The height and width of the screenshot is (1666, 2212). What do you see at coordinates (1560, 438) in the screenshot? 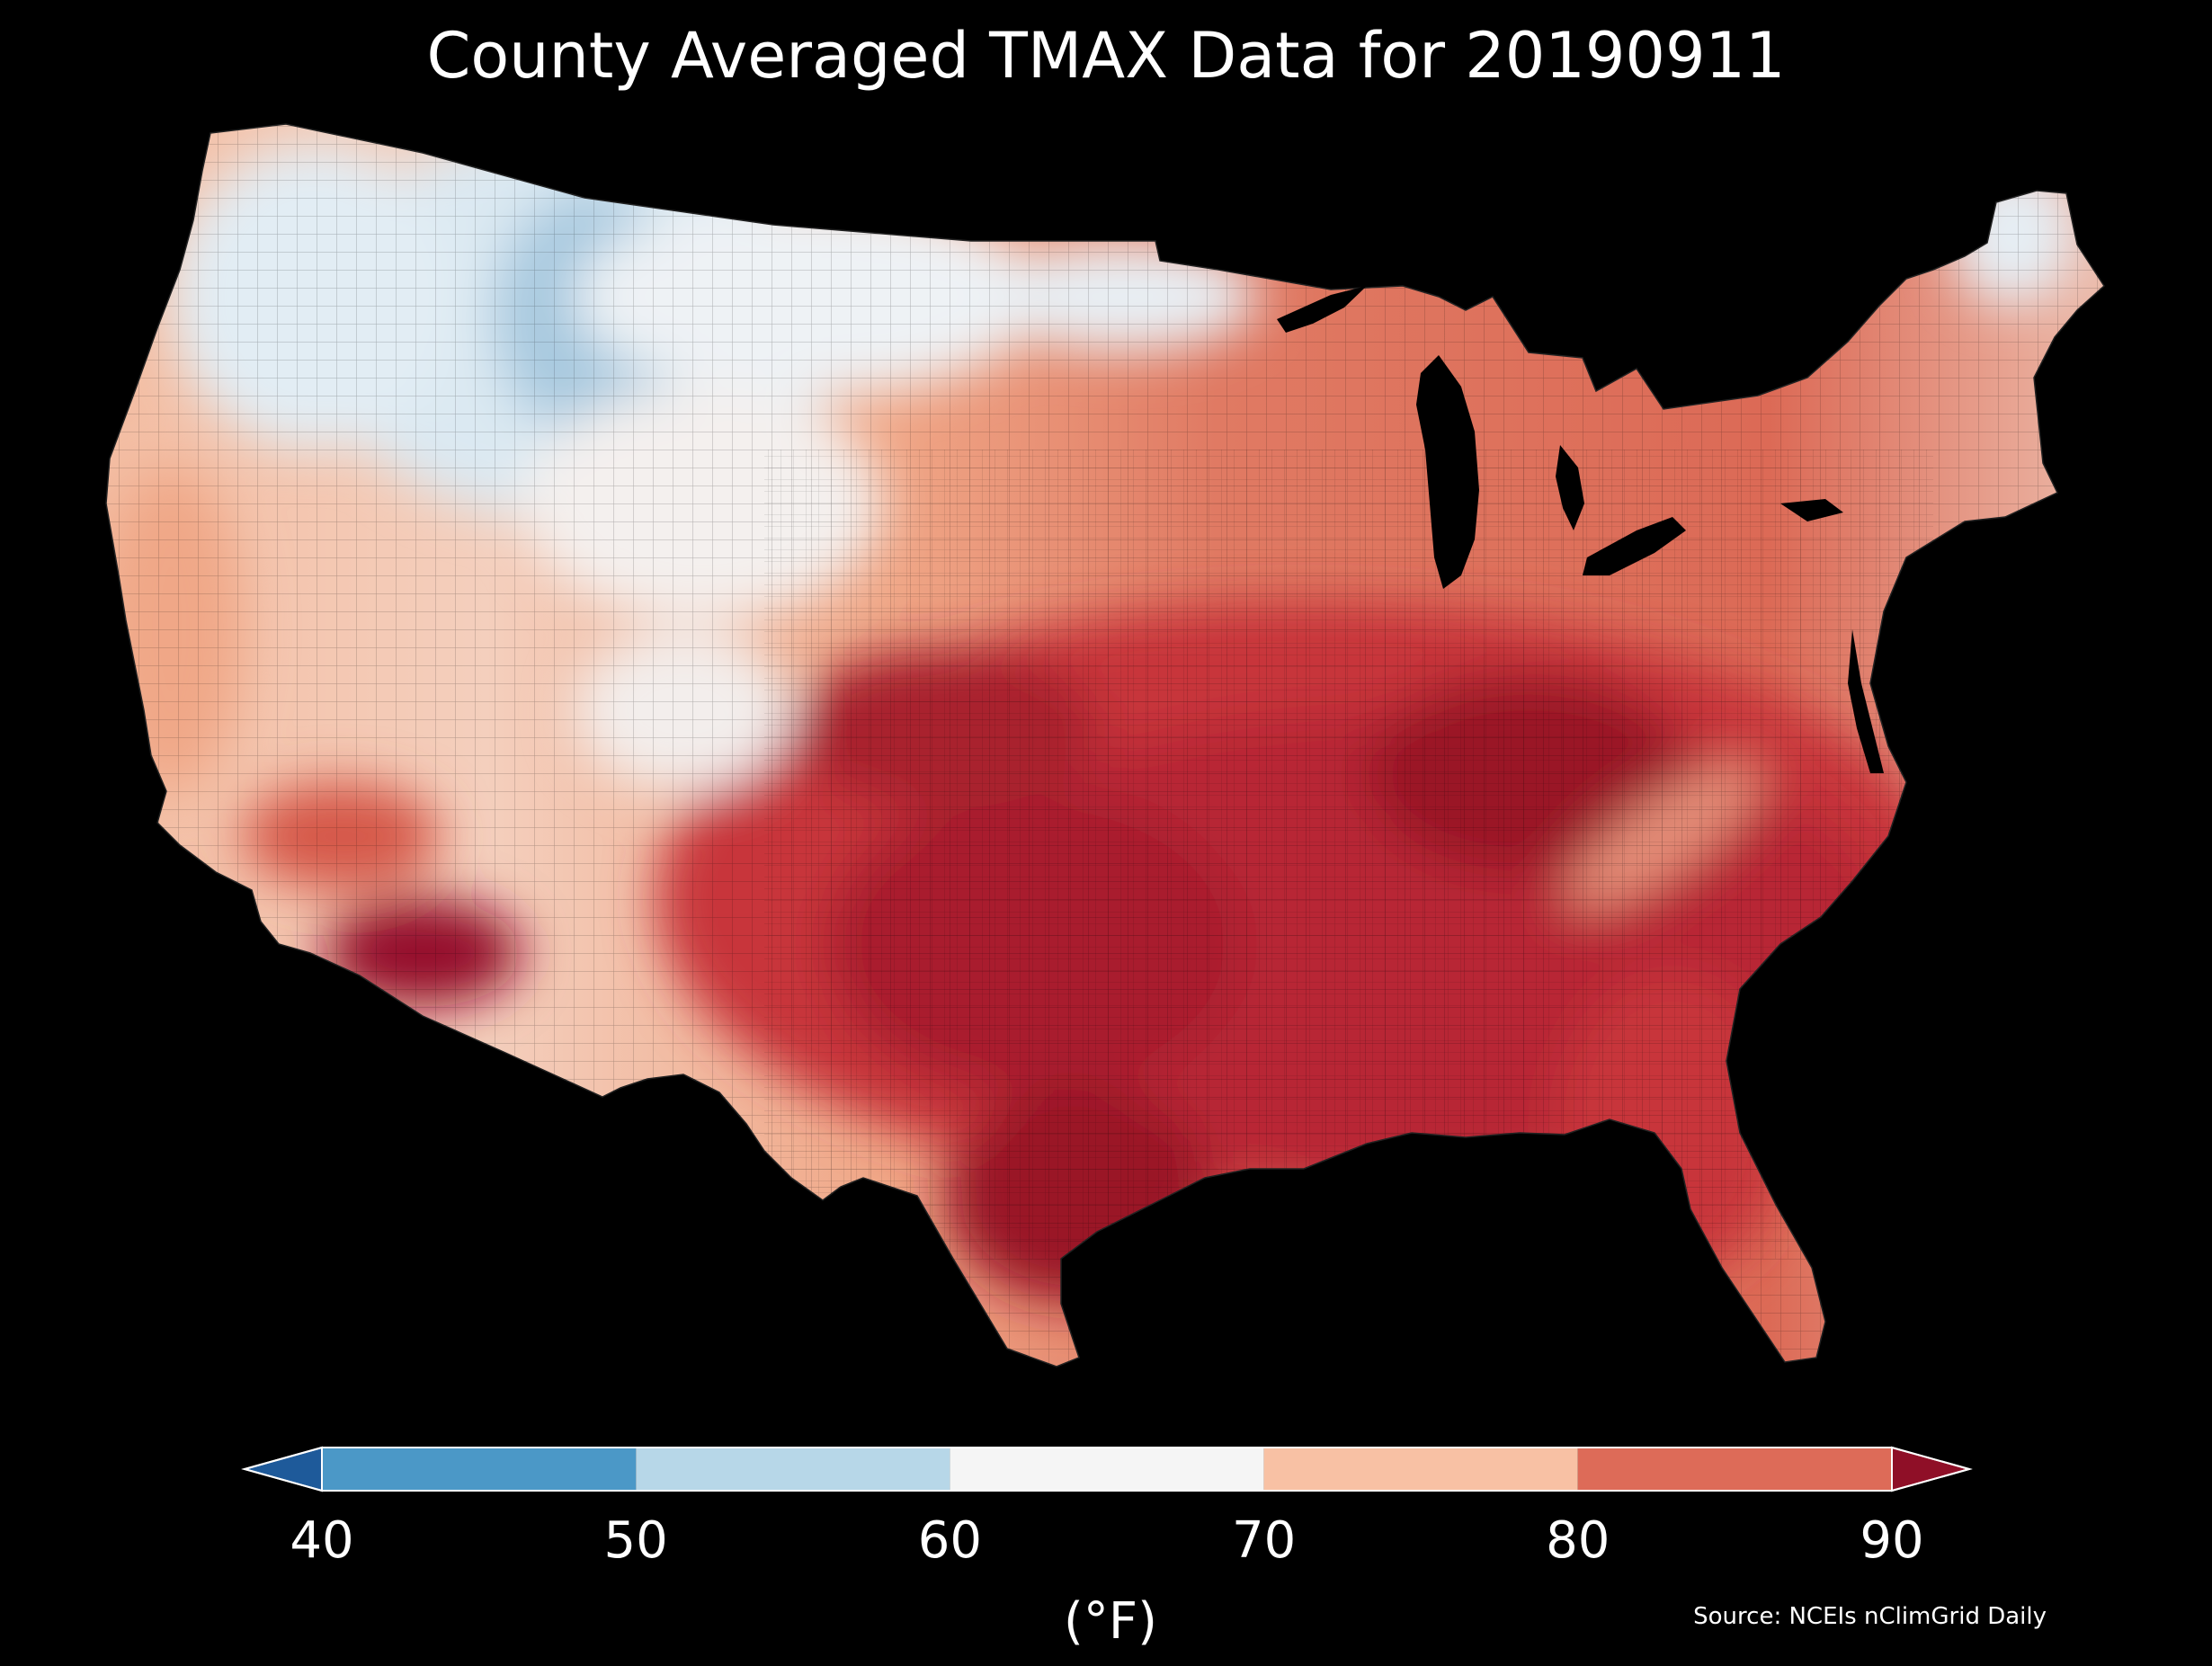
I see `great-lakes` at bounding box center [1560, 438].